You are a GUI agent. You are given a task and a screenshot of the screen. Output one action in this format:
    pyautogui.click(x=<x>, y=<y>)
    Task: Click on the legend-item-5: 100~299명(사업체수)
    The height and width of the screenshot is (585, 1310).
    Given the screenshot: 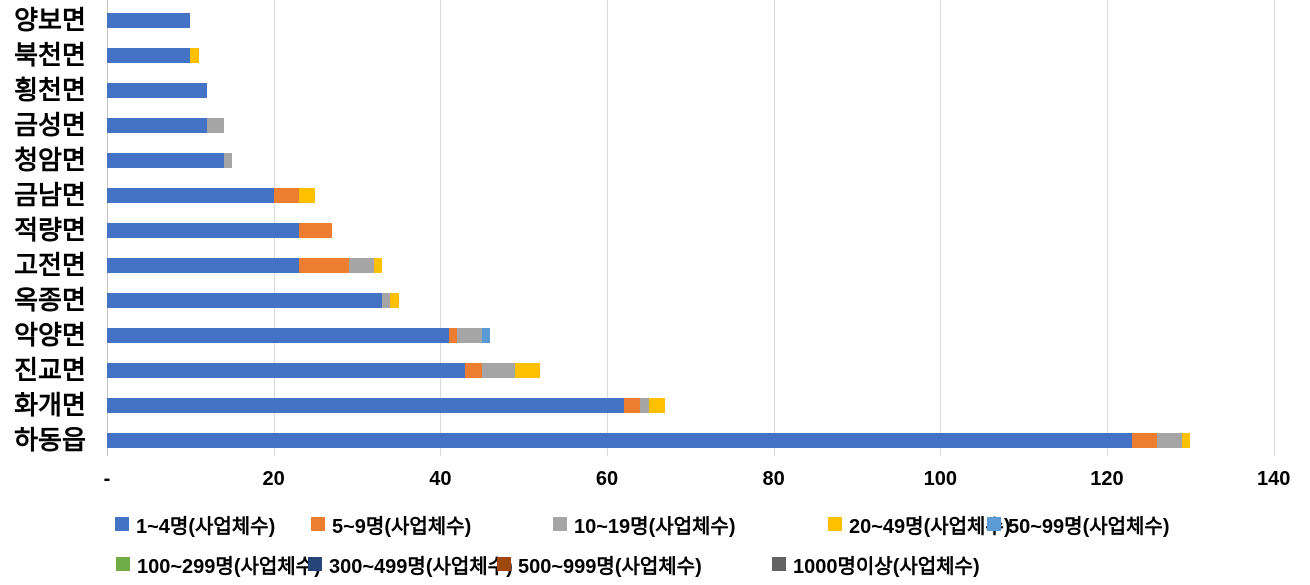 What is the action you would take?
    pyautogui.click(x=218, y=564)
    